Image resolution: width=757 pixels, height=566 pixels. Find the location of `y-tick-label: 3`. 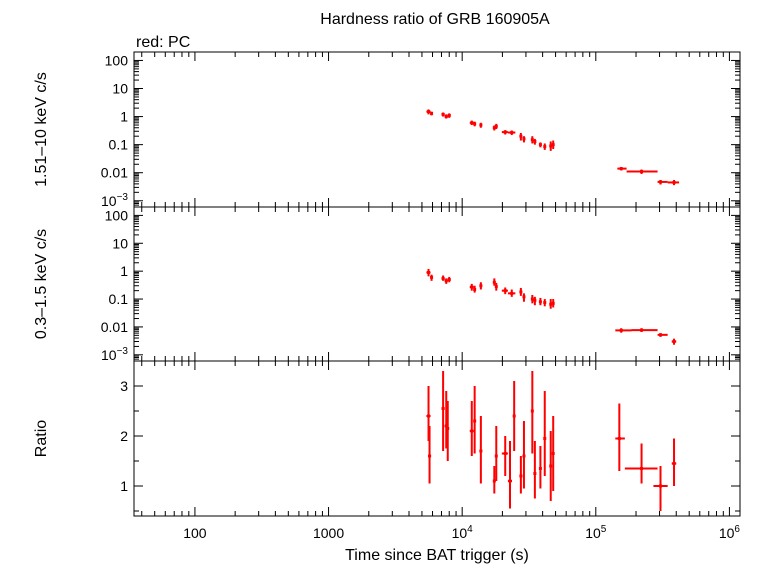

y-tick-label: 3 is located at coordinates (124, 386).